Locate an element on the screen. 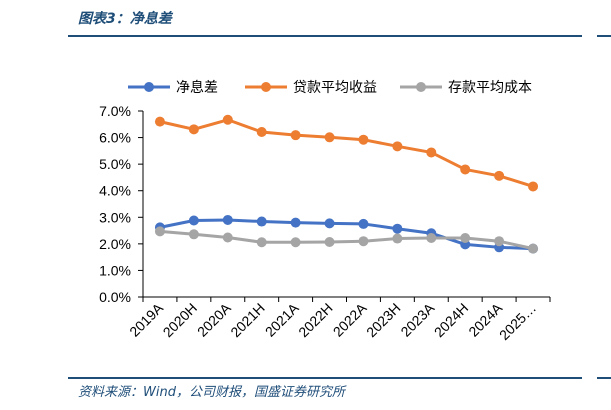  top-rule-tail is located at coordinates (604, 36).